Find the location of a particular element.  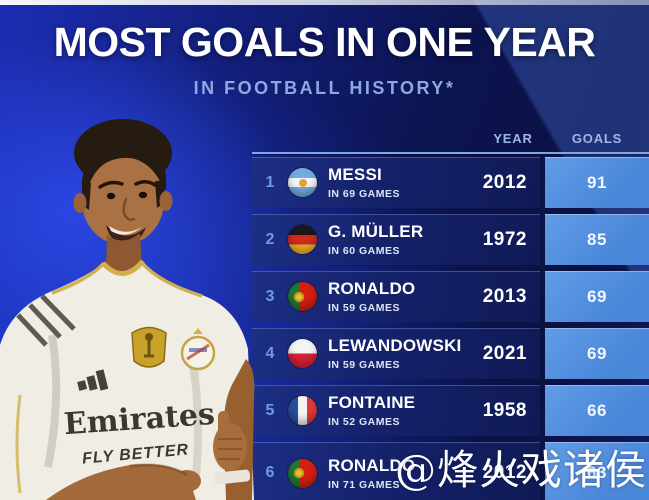

player-cell: 5 FONTAINE IN 52 GAMES 1958 is located at coordinates (396, 410).